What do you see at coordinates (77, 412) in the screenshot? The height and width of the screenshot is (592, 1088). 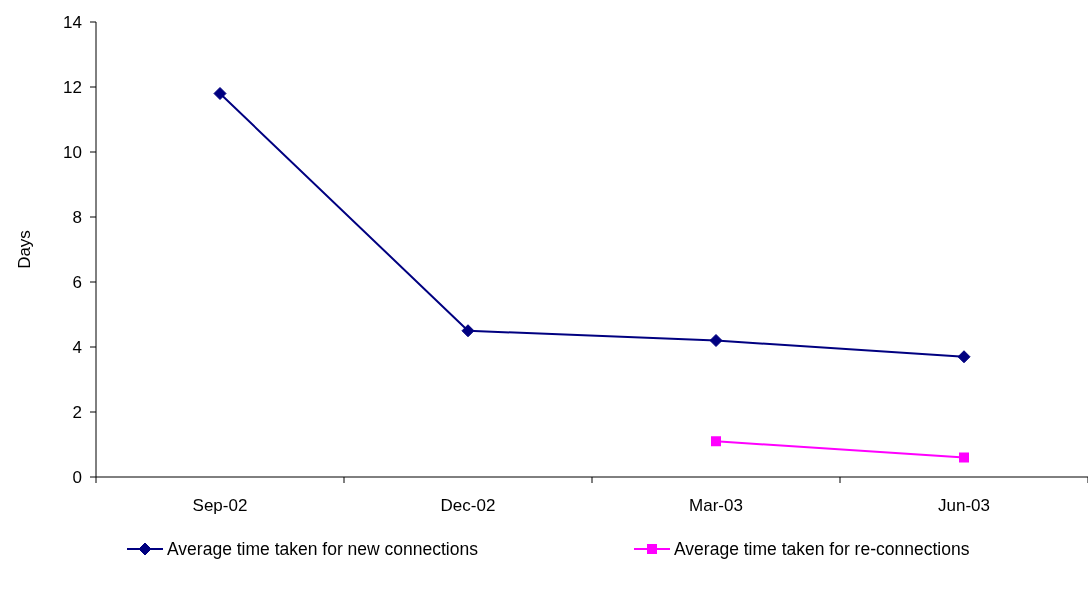 I see `y-tick-label: 2` at bounding box center [77, 412].